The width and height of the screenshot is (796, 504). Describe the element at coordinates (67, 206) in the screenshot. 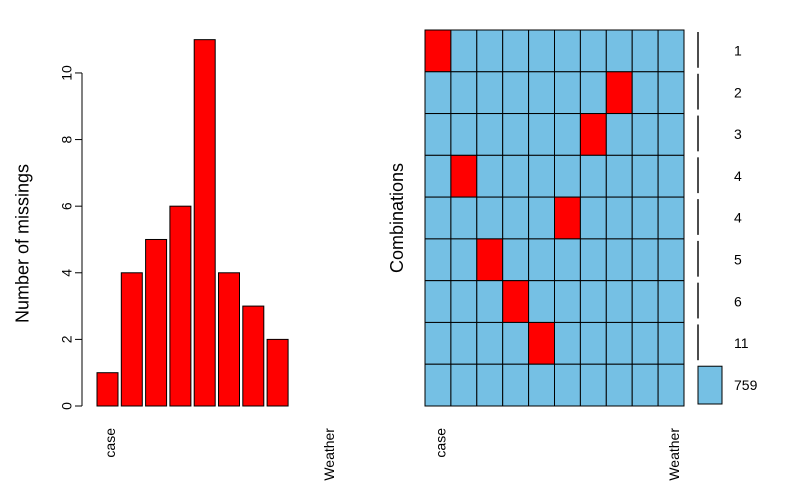

I see `y-tick-label-3: 6` at that location.